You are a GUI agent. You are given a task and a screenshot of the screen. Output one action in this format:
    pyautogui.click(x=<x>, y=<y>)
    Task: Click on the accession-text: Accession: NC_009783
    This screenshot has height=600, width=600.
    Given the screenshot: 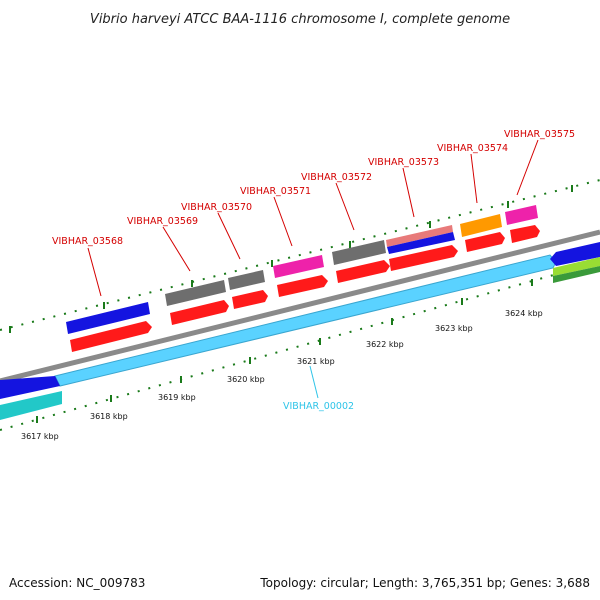 What is the action you would take?
    pyautogui.click(x=77, y=583)
    